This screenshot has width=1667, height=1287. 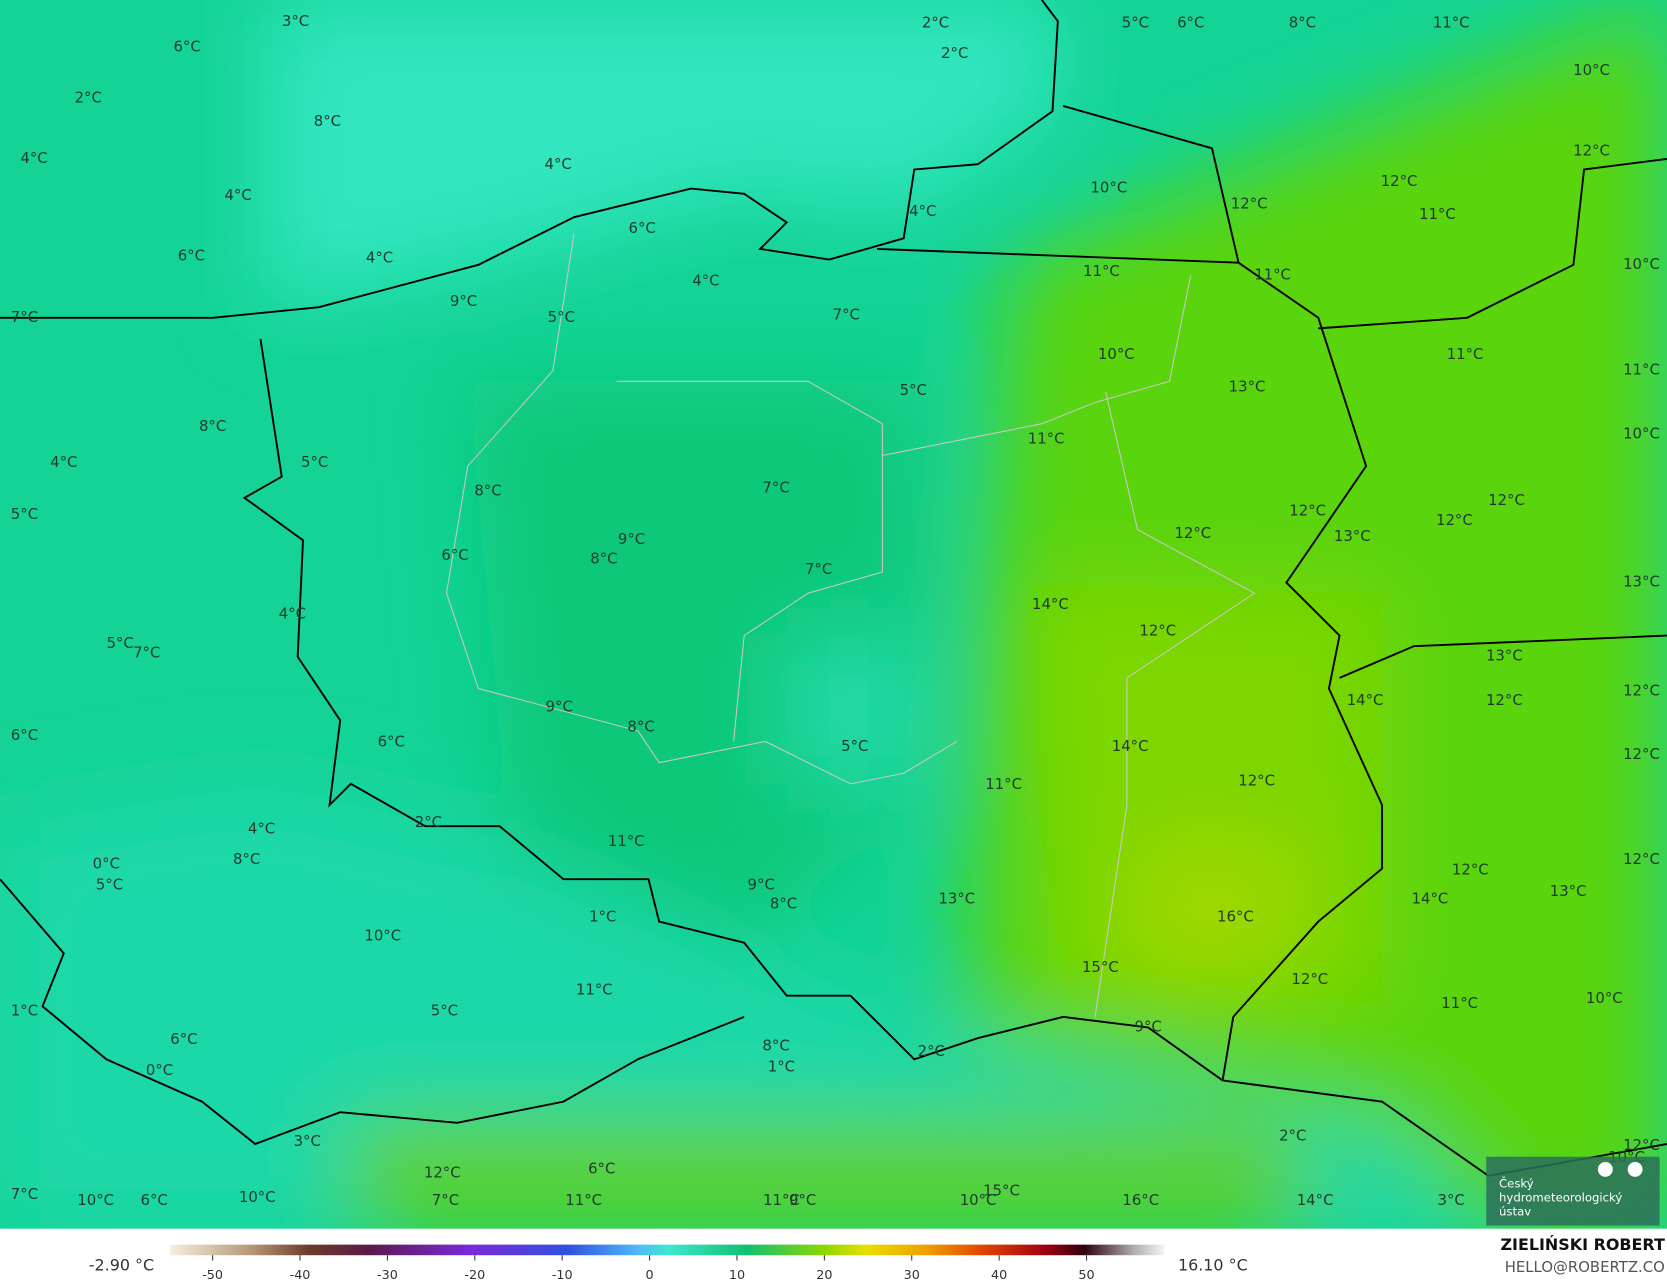 I want to click on colorbar-tick-label: 50, so click(x=1086, y=1275).